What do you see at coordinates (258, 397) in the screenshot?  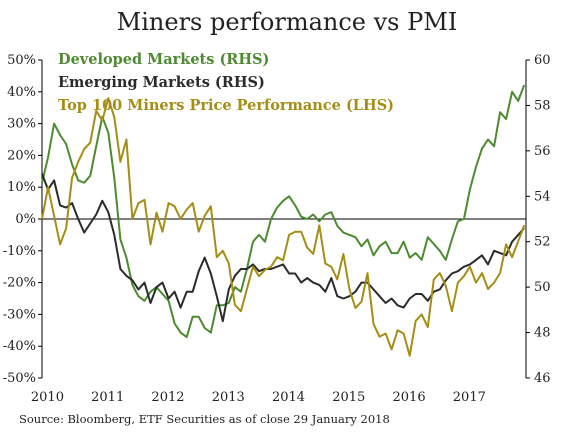 I see `x-axis-ticks: 2010 2011 2012 2013 2014 2015 2016 2017` at bounding box center [258, 397].